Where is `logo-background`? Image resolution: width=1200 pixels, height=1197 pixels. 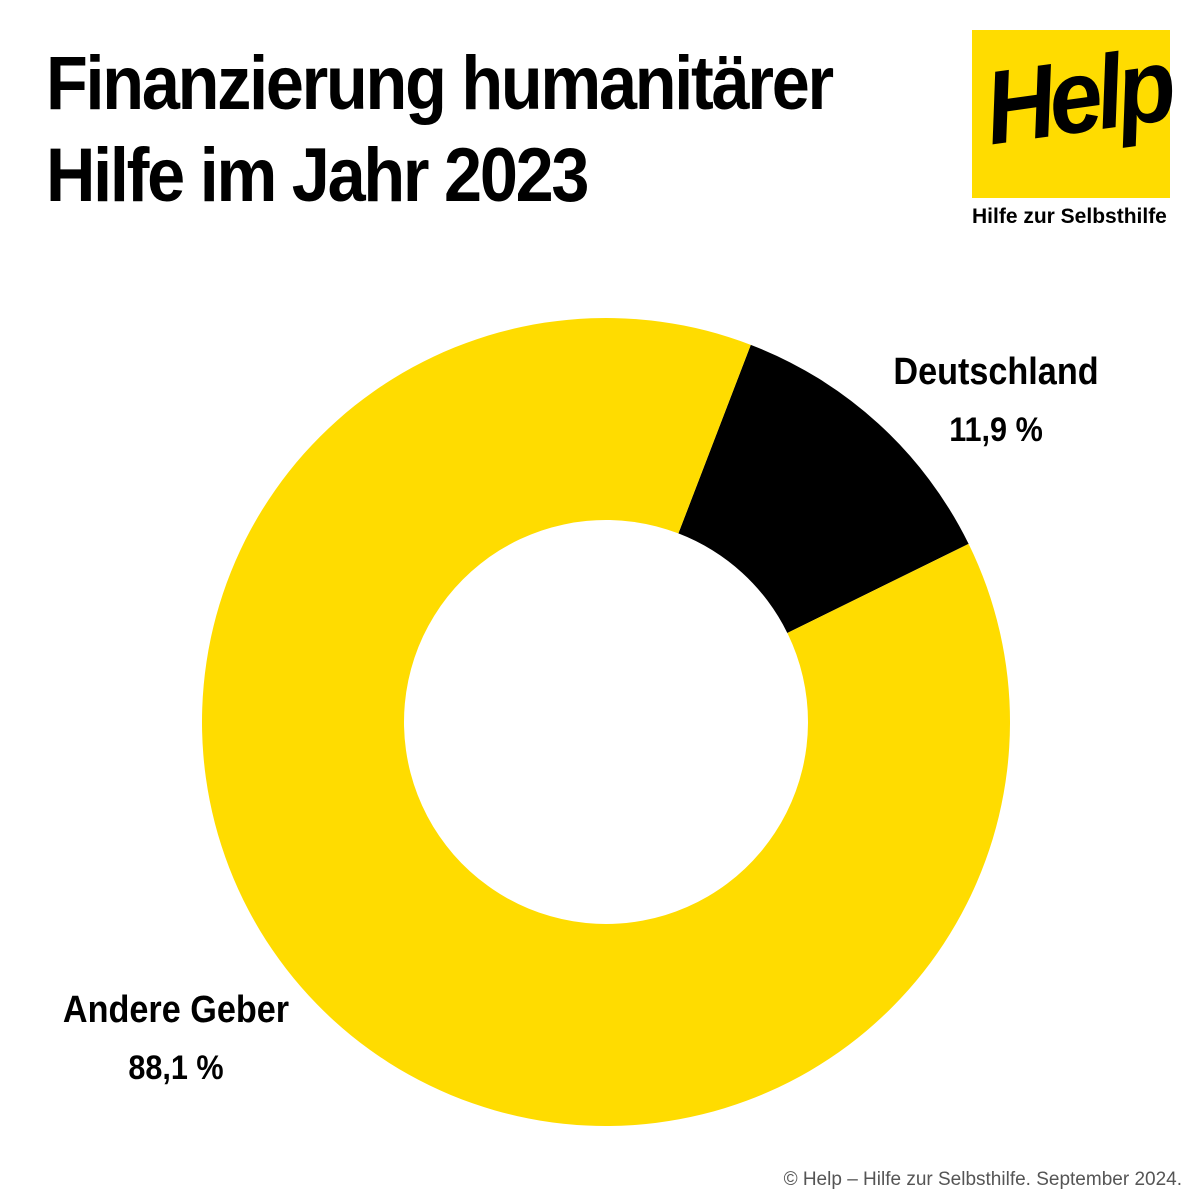
logo-background is located at coordinates (1071, 114).